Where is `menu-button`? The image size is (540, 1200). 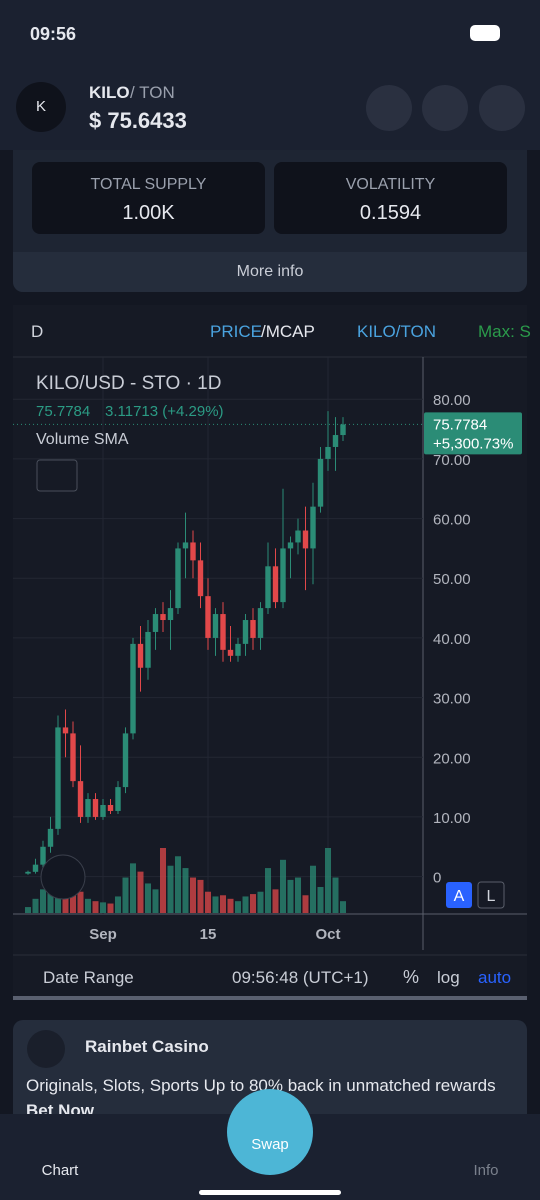 menu-button is located at coordinates (502, 108).